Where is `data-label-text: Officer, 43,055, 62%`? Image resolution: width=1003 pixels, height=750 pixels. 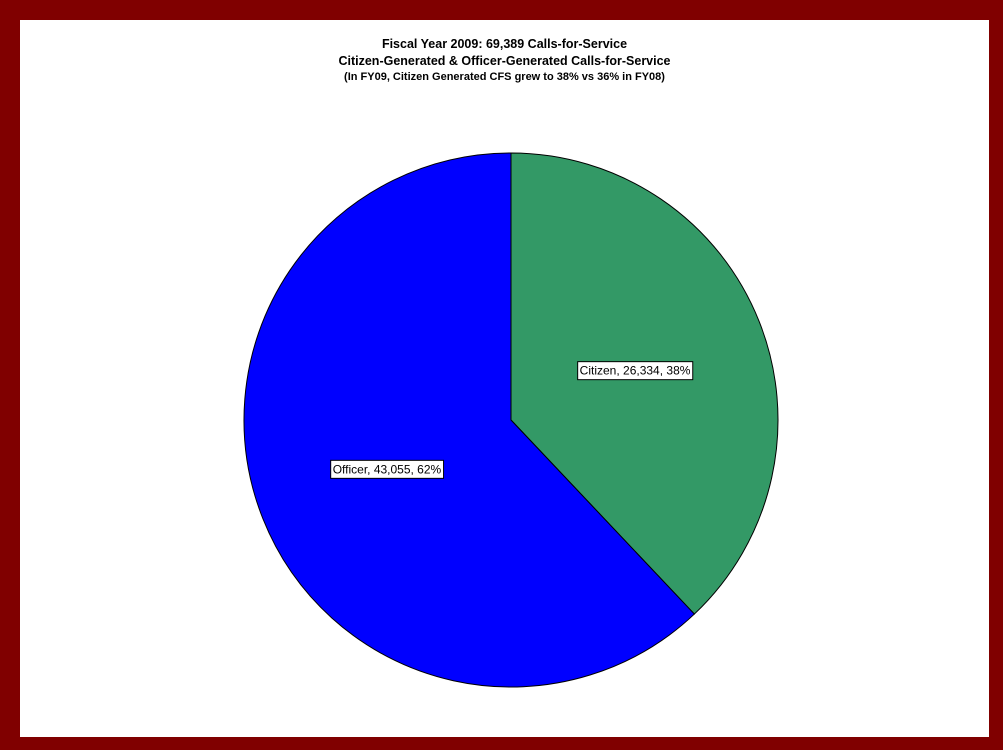
data-label-text: Officer, 43,055, 62% is located at coordinates (387, 469).